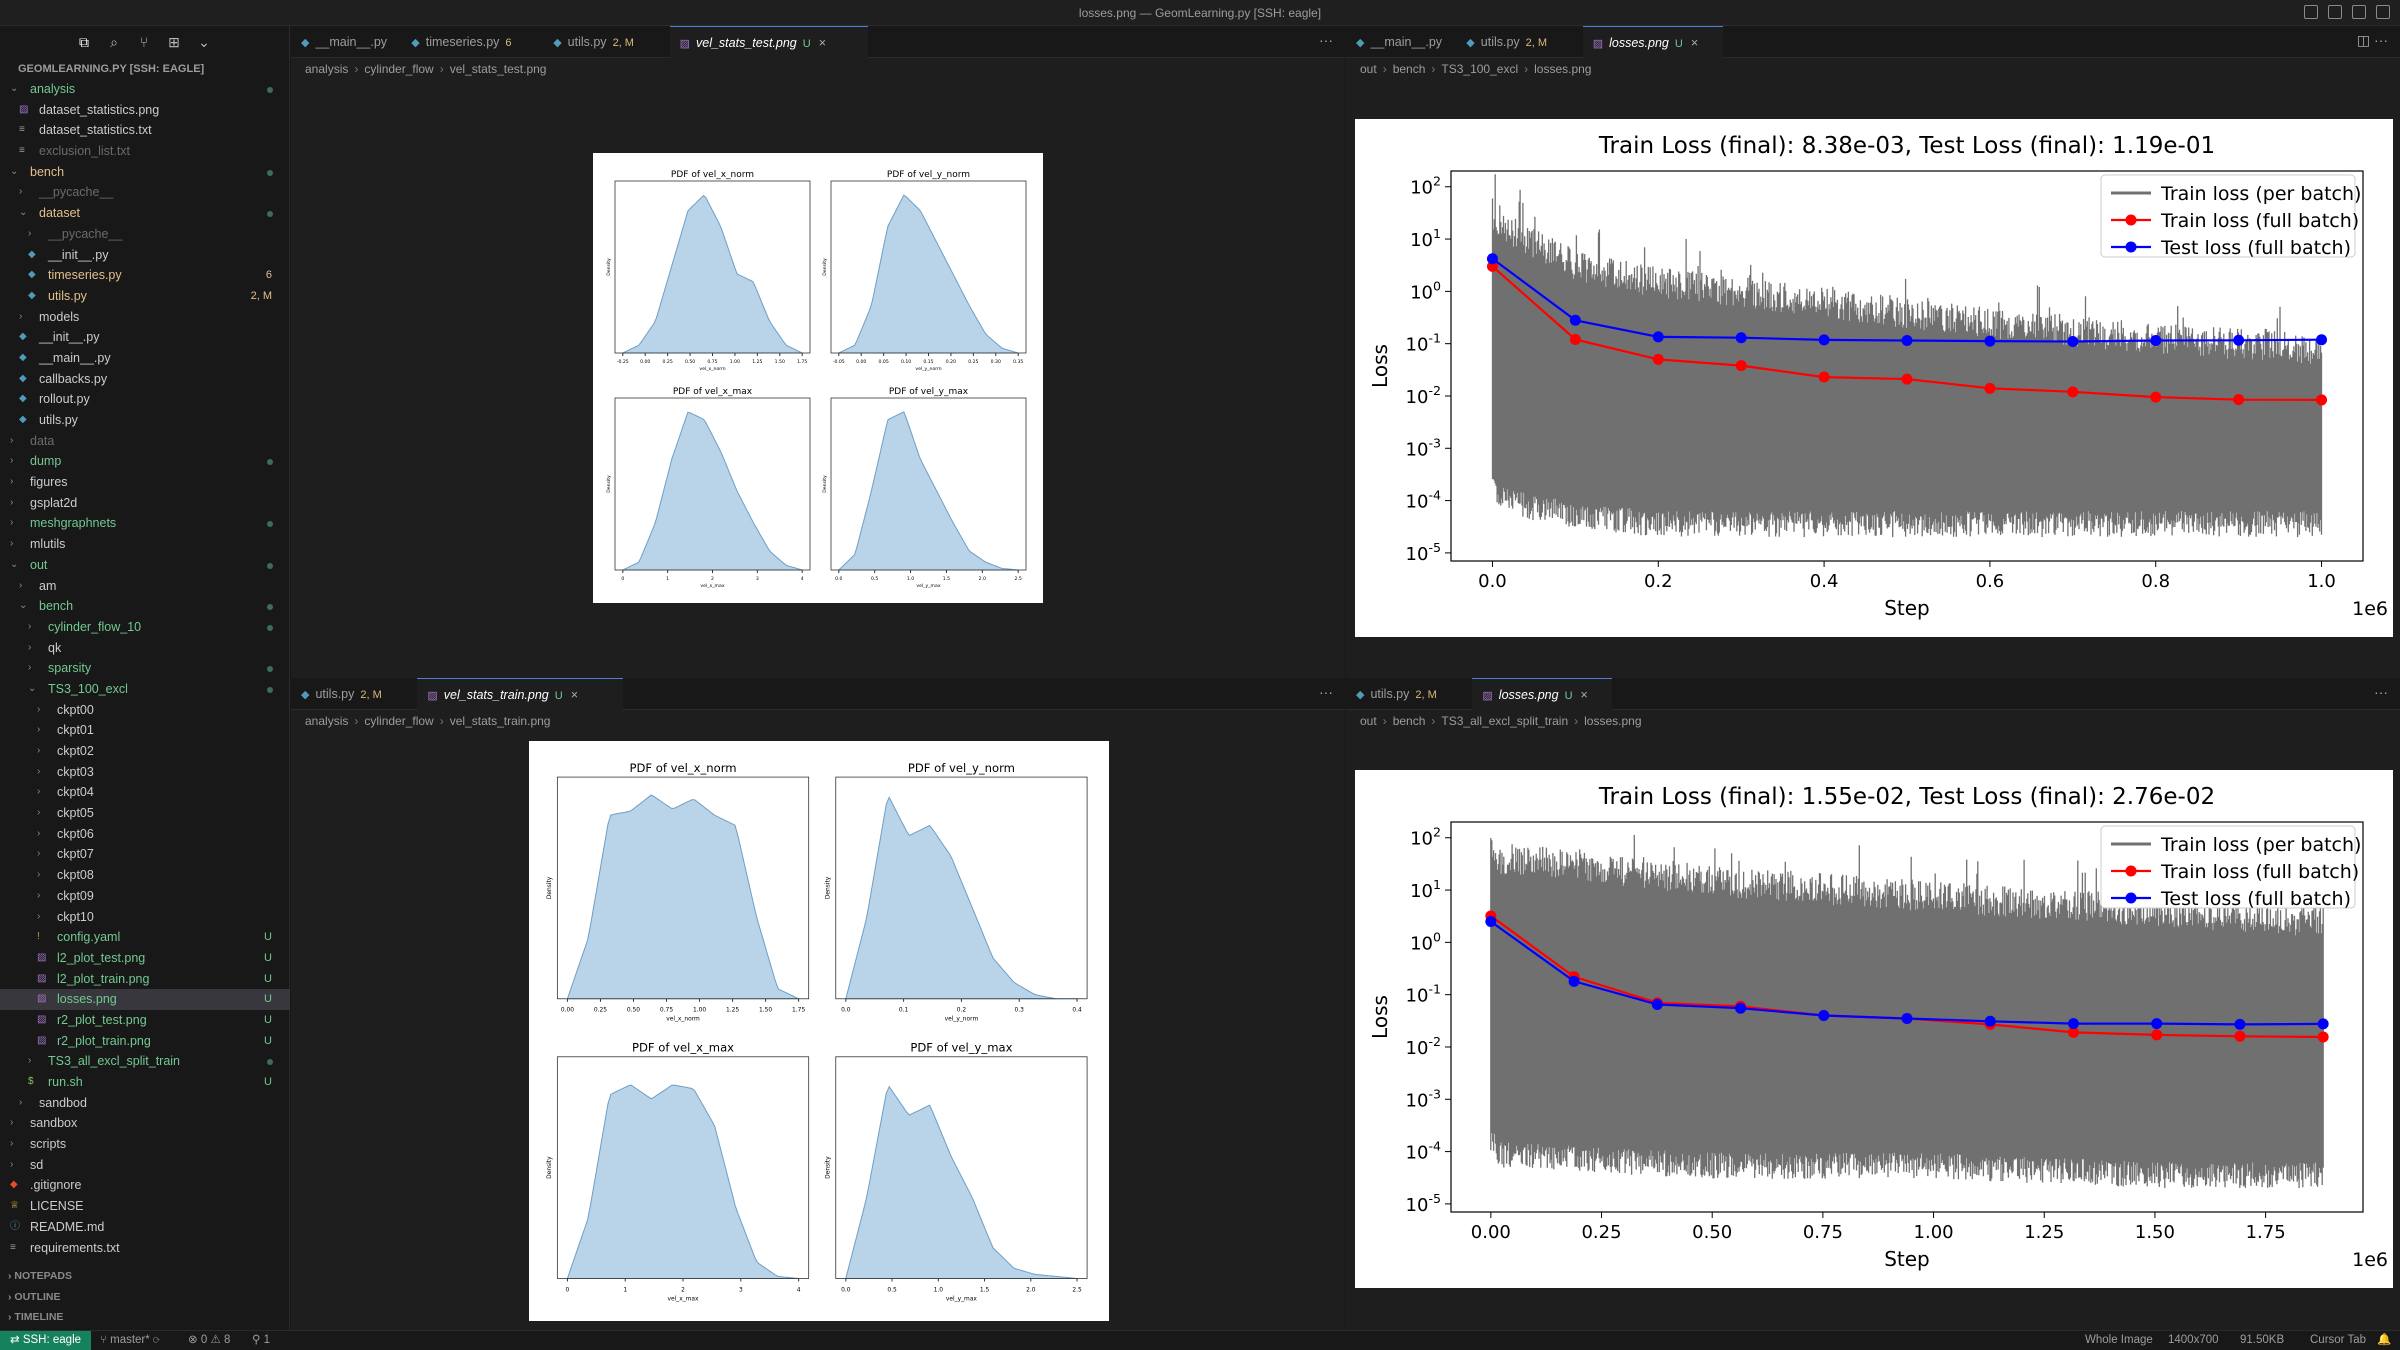  Describe the element at coordinates (2383, 12) in the screenshot. I see `customize-layout-icon` at that location.